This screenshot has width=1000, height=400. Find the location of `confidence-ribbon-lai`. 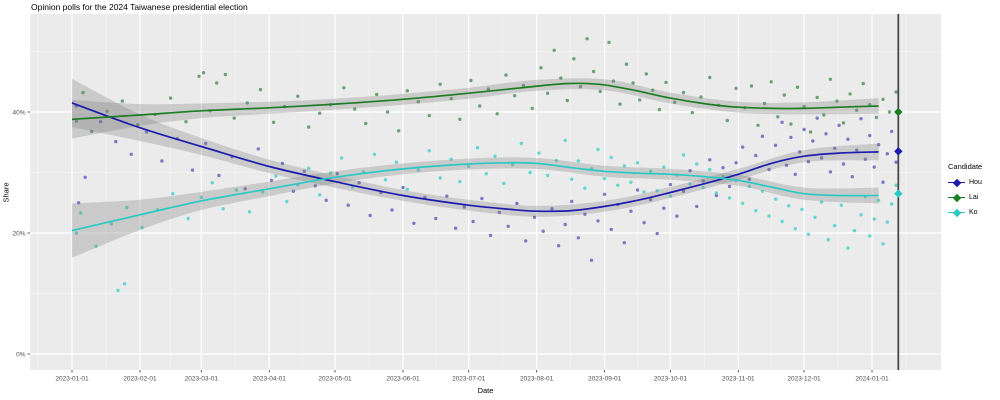

confidence-ribbon-lai is located at coordinates (475, 108).